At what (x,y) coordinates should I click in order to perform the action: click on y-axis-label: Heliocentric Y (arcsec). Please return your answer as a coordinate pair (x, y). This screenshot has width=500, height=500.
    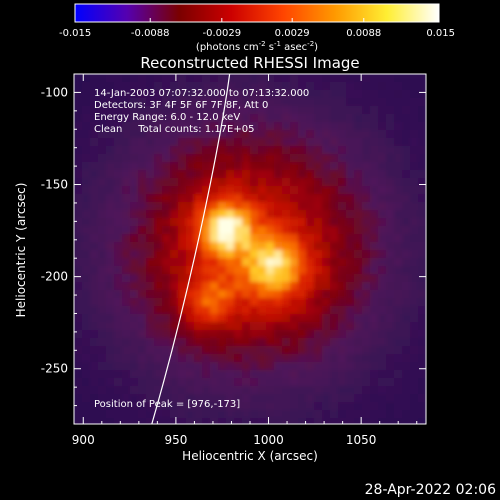
    Looking at the image, I should click on (21, 250).